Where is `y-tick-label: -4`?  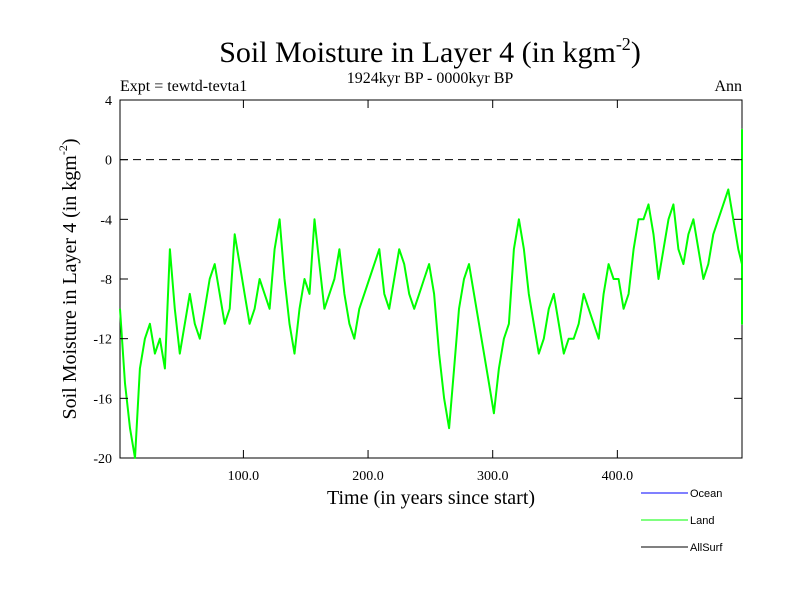 y-tick-label: -4 is located at coordinates (106, 220).